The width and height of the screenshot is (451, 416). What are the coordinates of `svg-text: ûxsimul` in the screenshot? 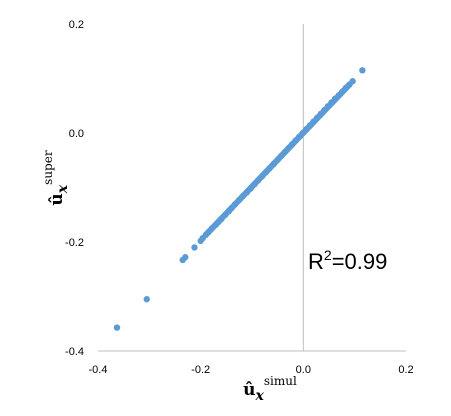 It's located at (270, 389).